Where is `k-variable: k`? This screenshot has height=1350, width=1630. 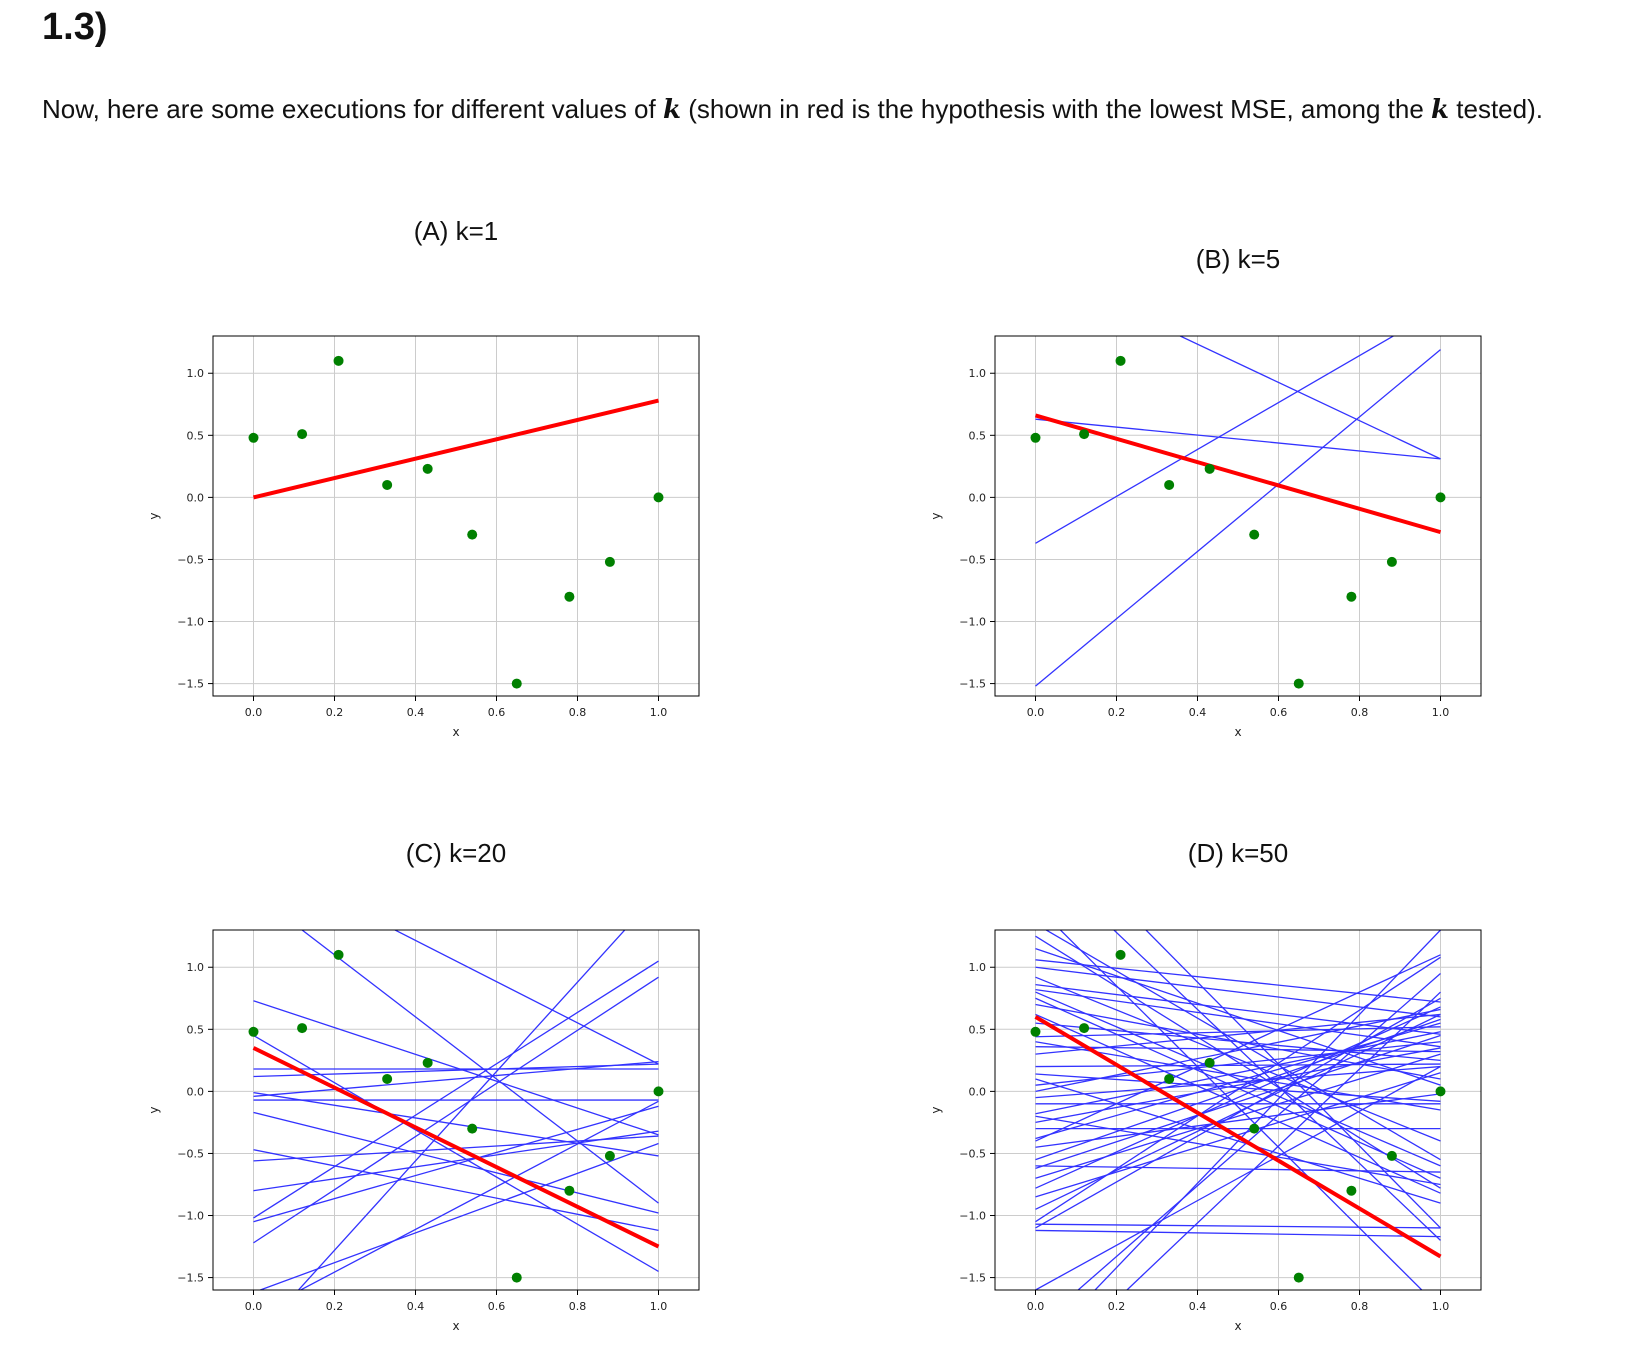 k-variable: k is located at coordinates (671, 110).